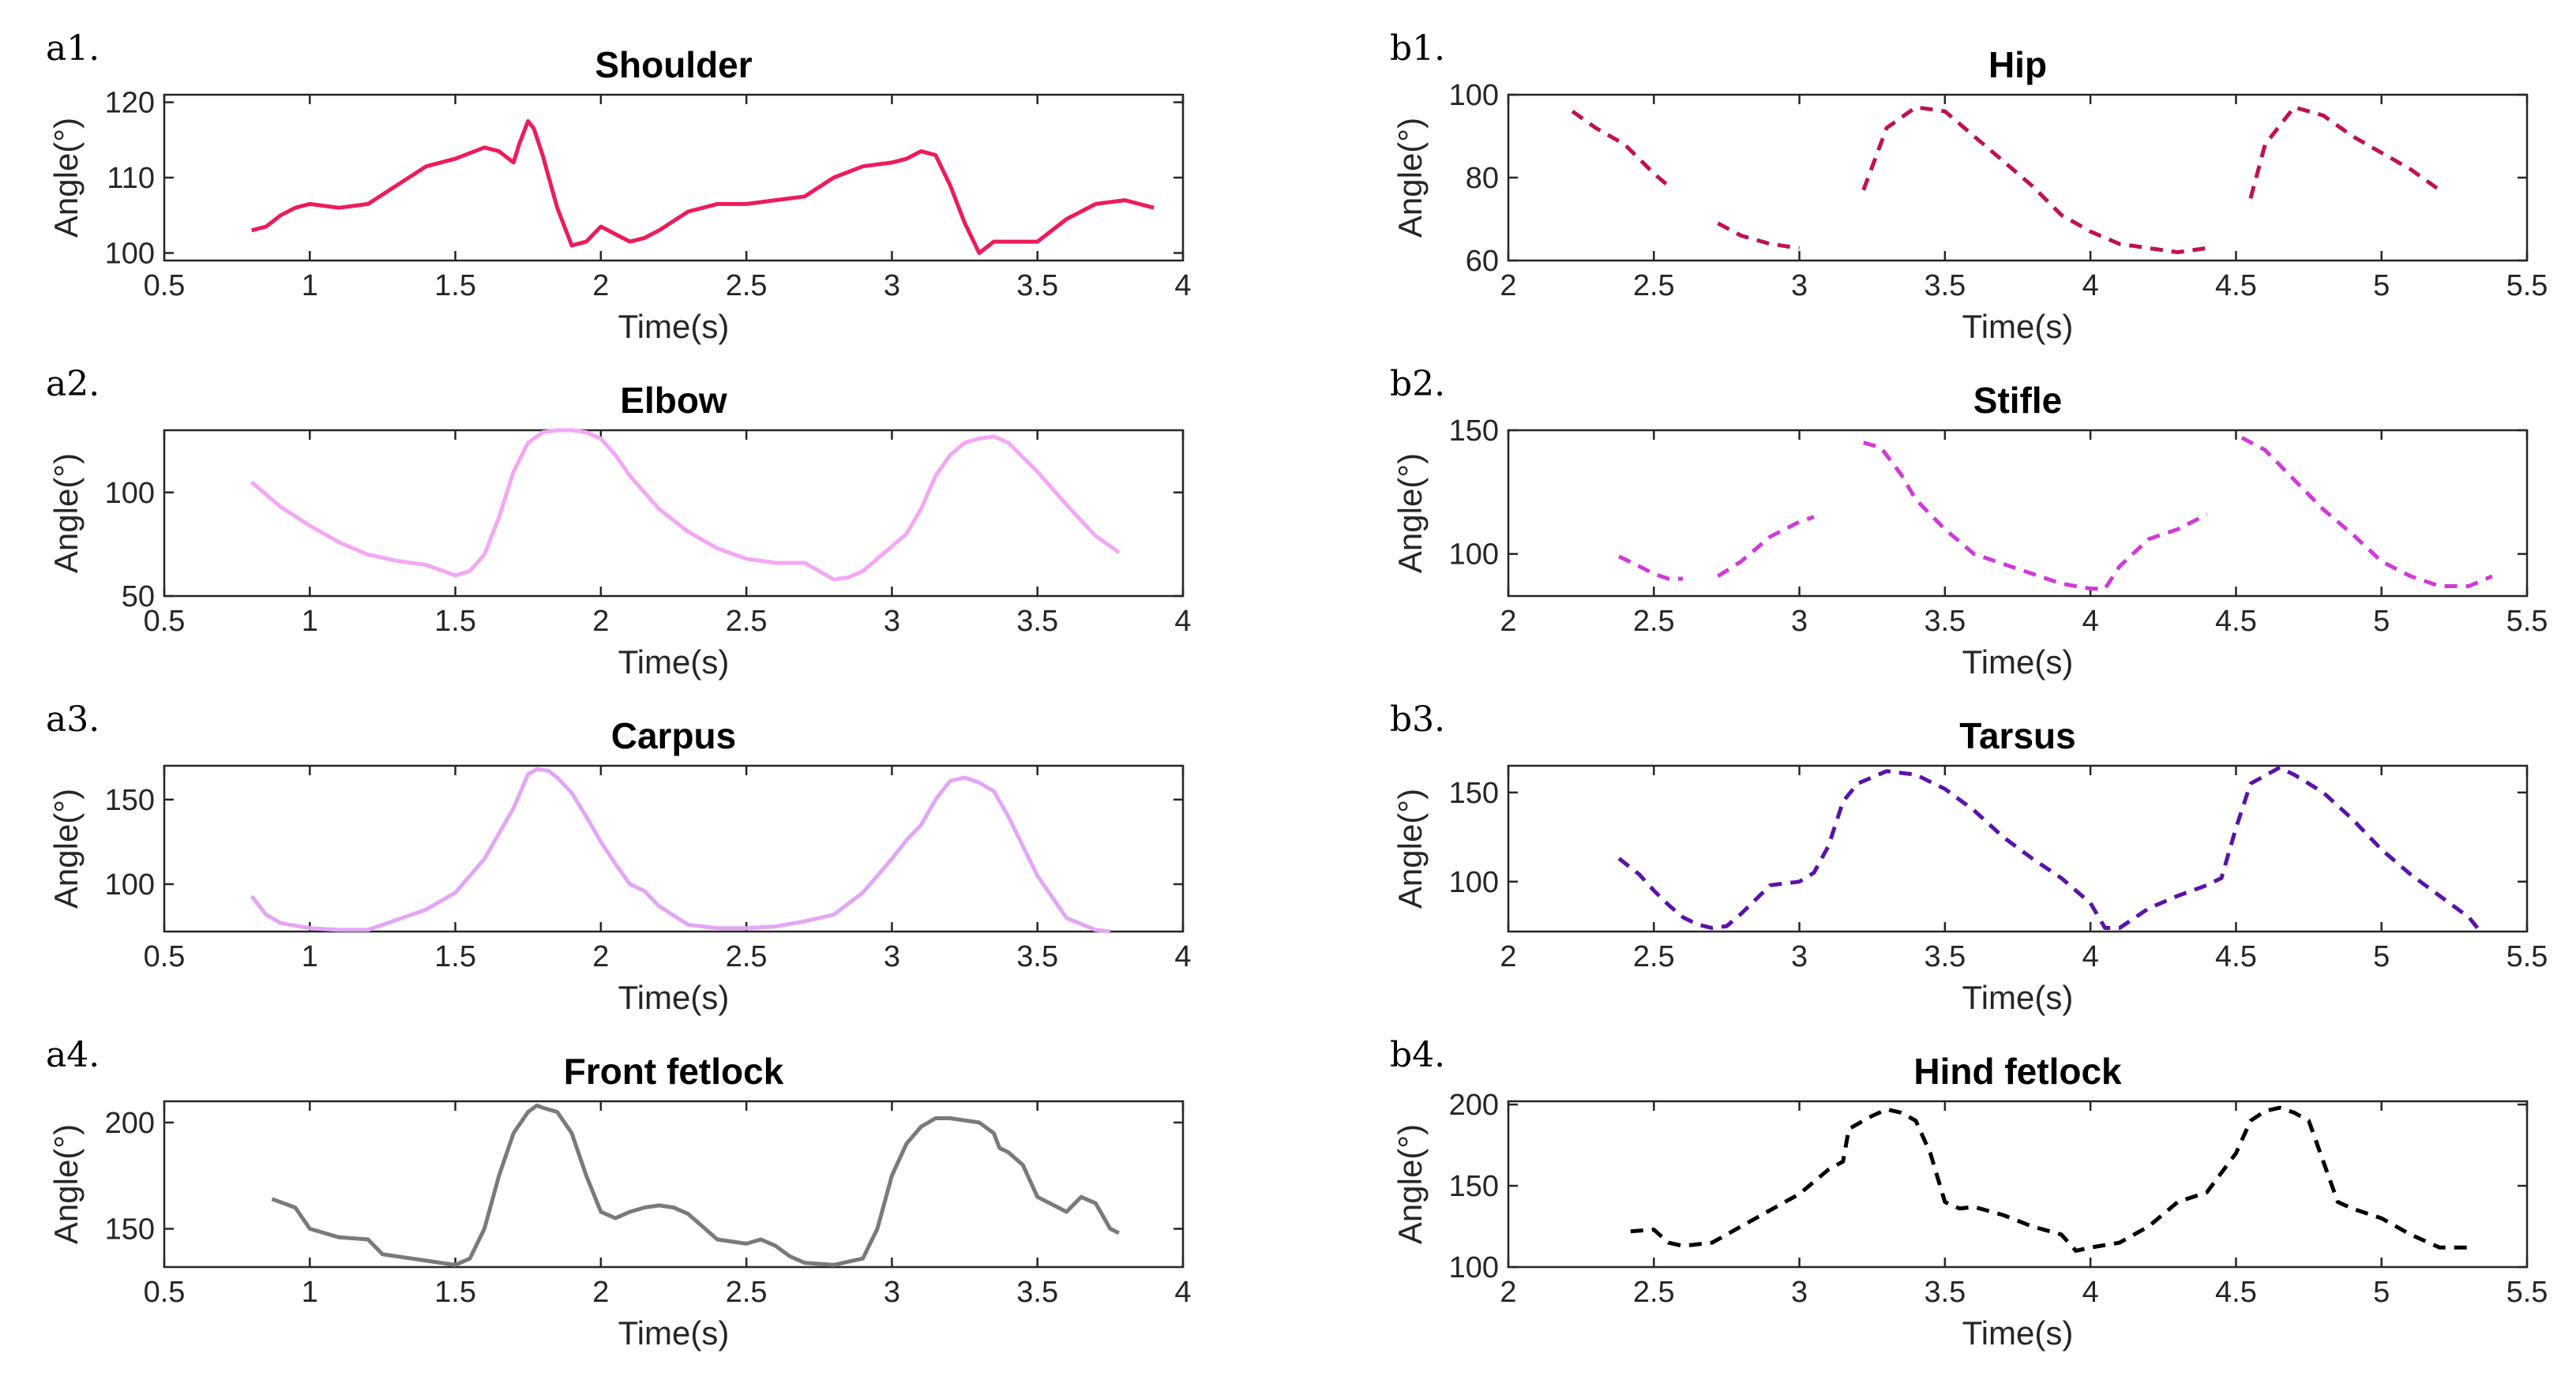  Describe the element at coordinates (1417, 719) in the screenshot. I see `panel-label: b3.` at that location.